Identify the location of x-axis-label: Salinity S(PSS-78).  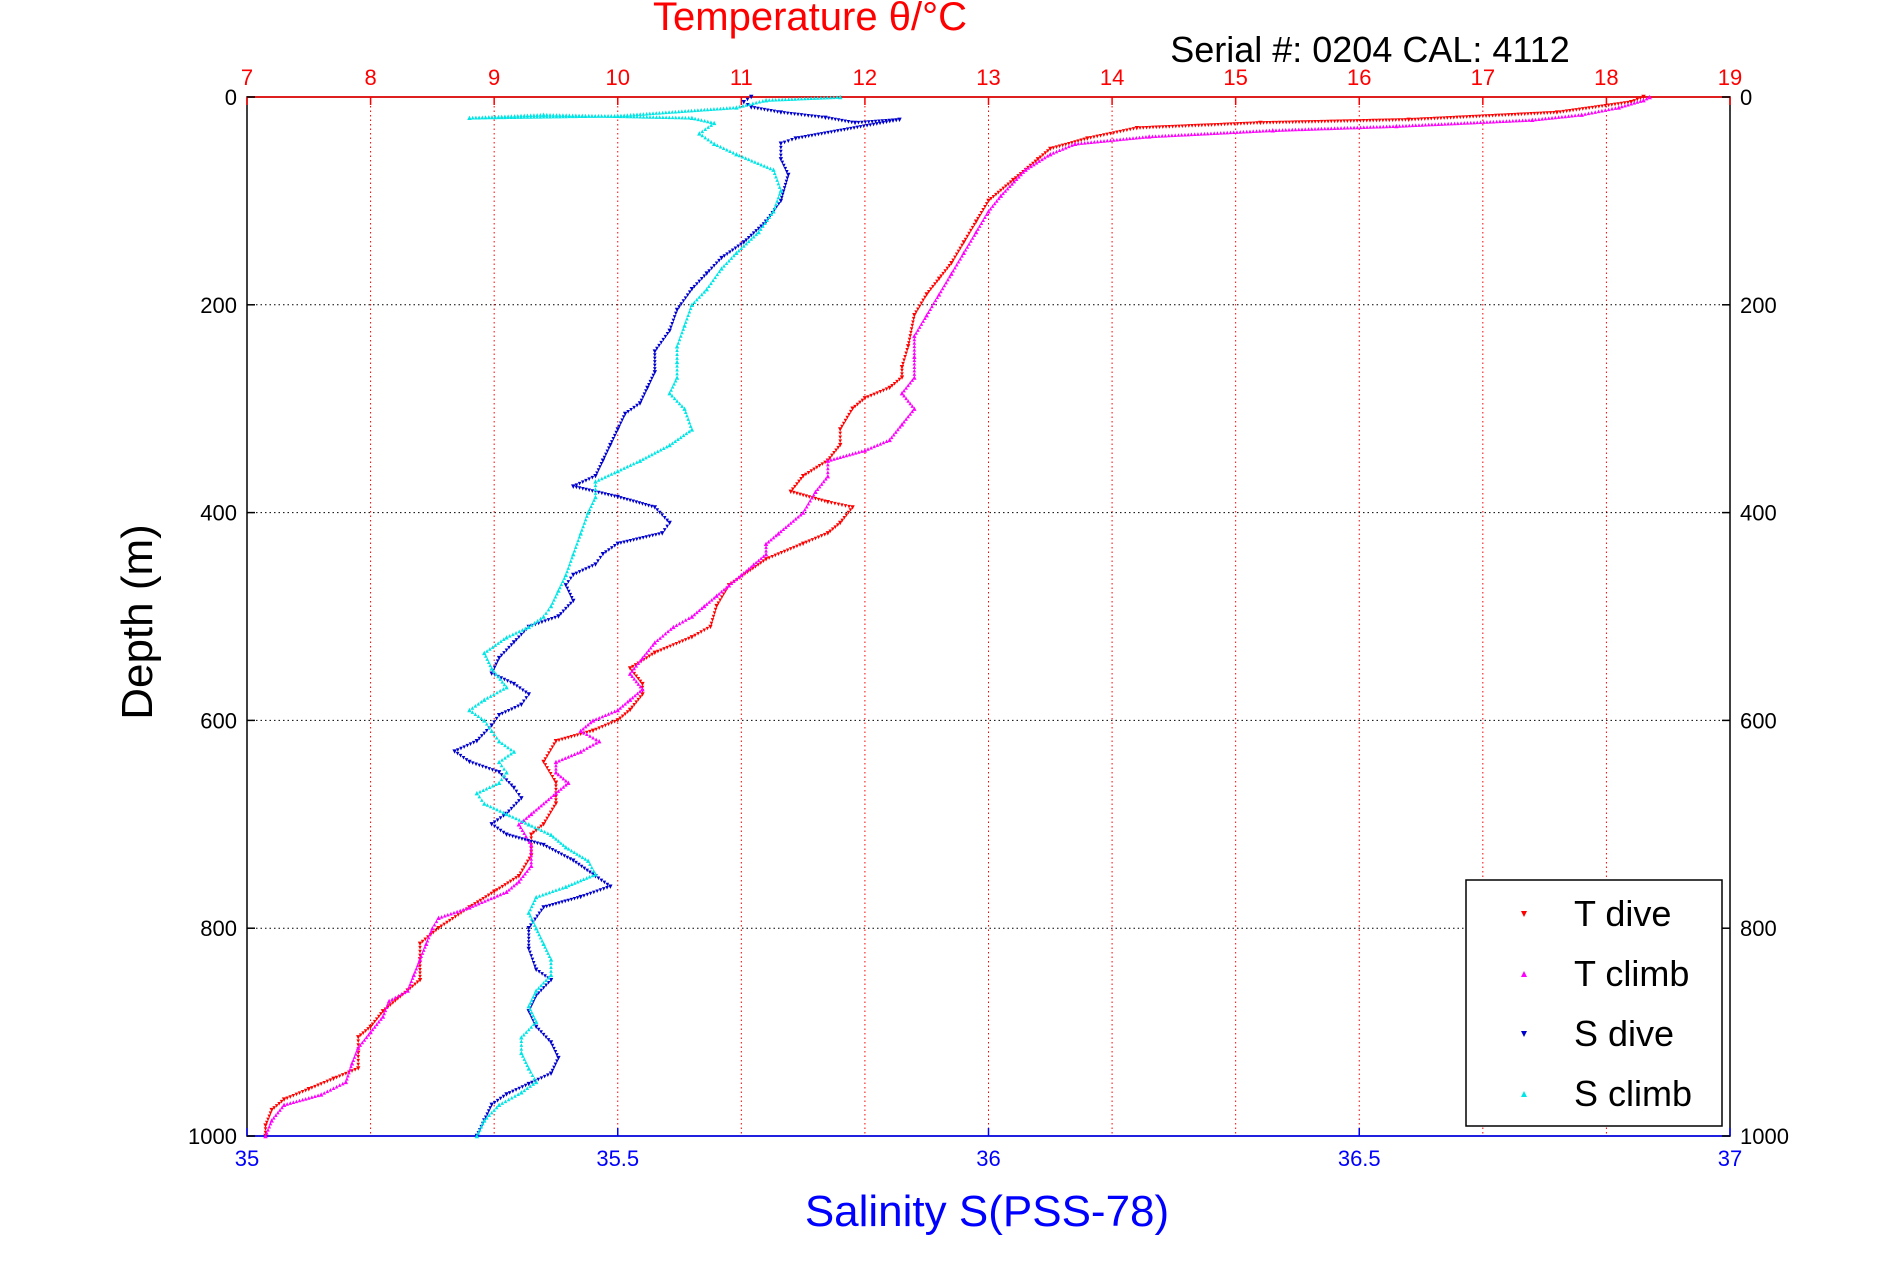
(987, 1211).